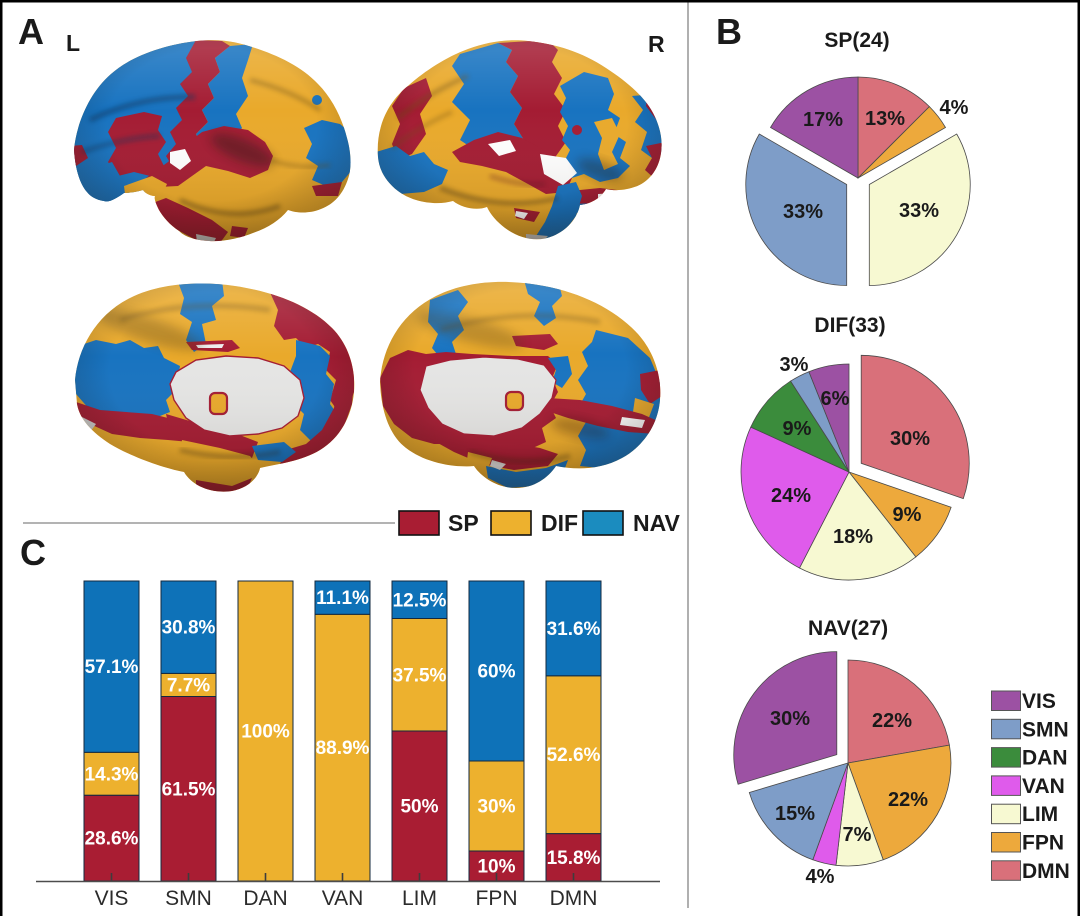 The image size is (1080, 921). Describe the element at coordinates (853, 537) in the screenshot. I see `svg-text: 18%` at that location.